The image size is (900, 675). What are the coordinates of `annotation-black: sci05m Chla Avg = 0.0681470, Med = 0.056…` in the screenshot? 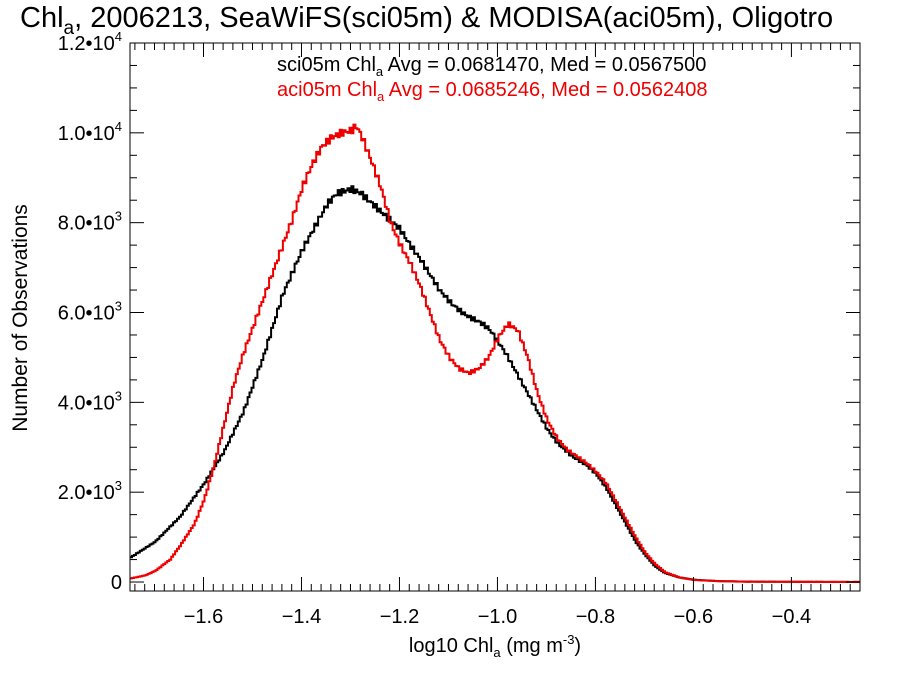 It's located at (491, 66).